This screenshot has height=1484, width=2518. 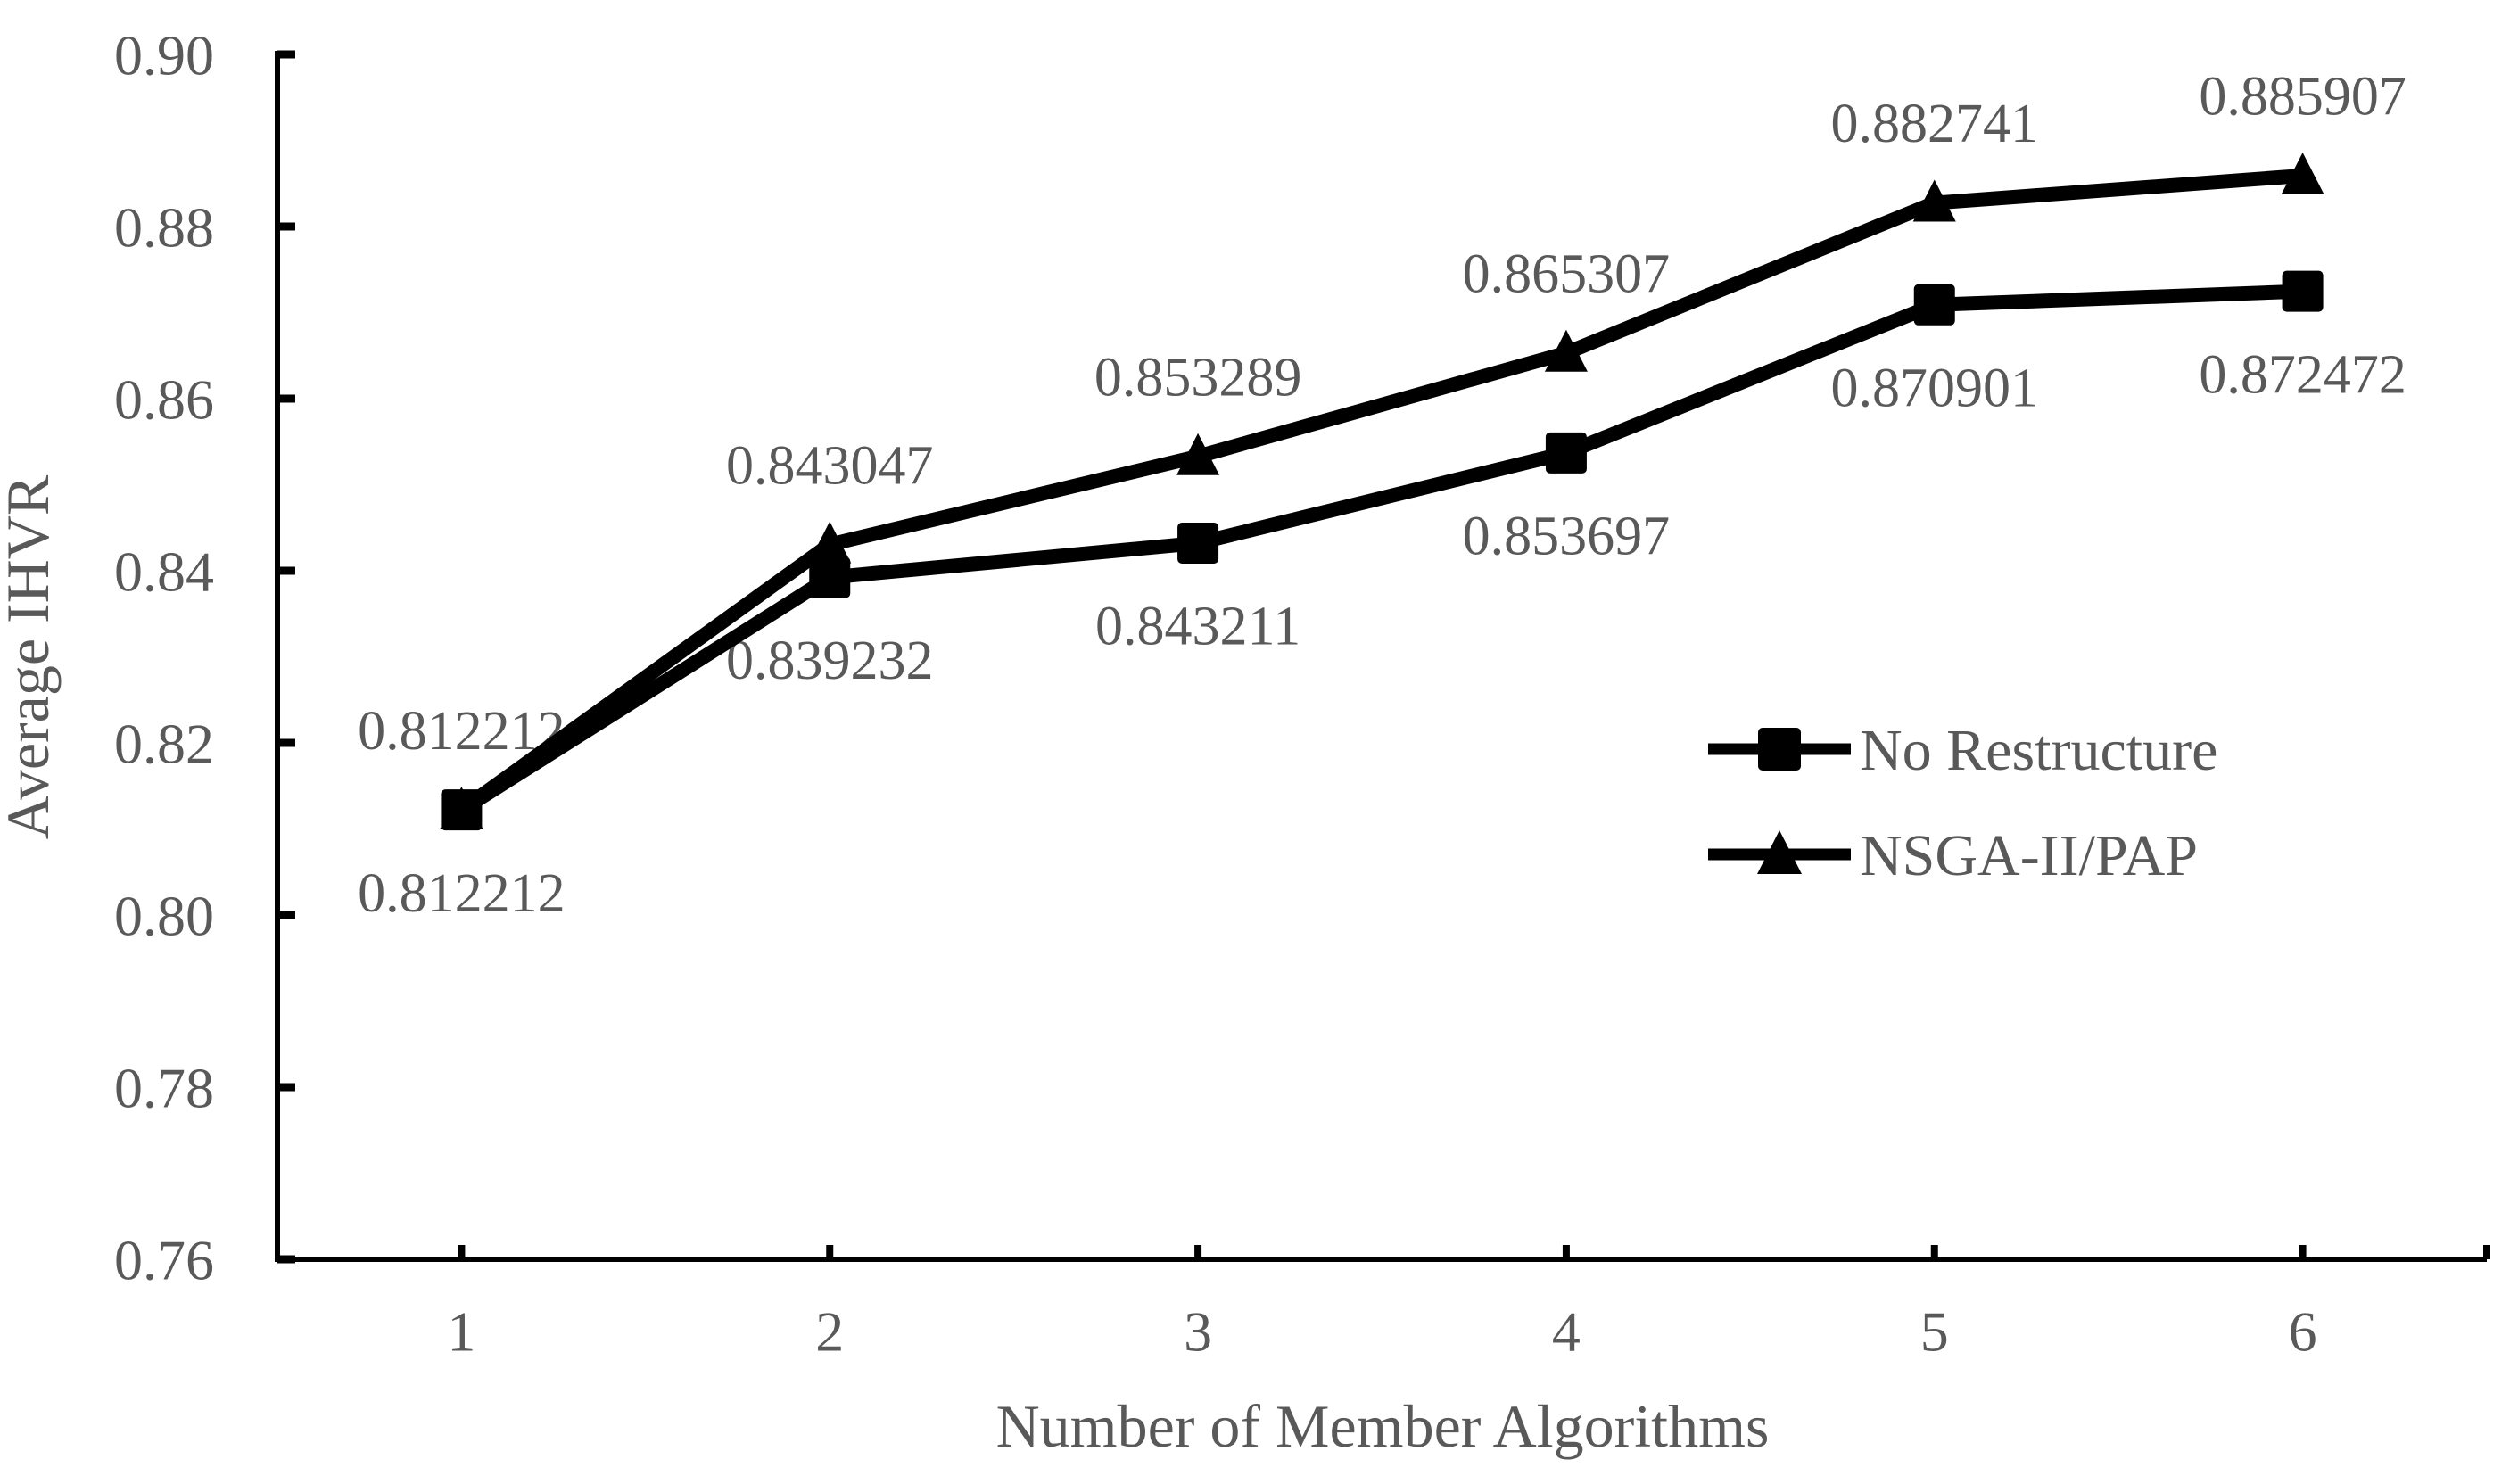 I want to click on data-label-triangle-6: 0.885907, so click(x=2303, y=97).